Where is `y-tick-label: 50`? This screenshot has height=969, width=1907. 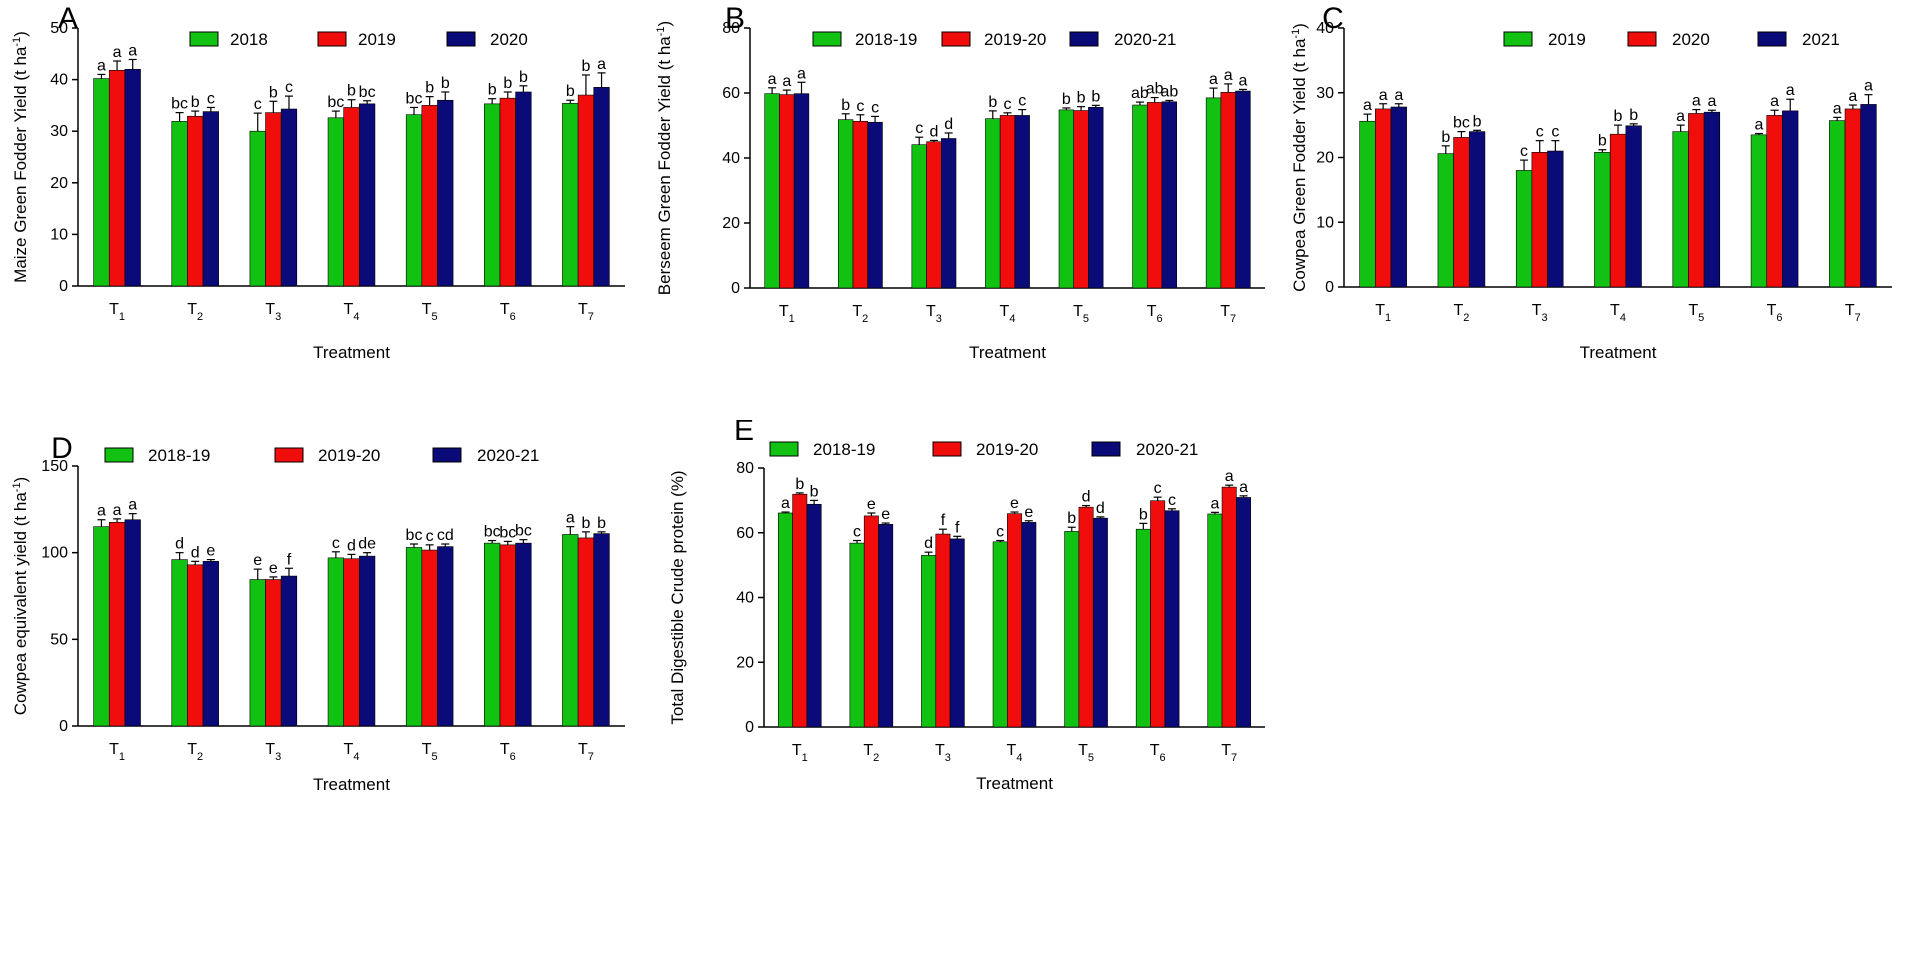
y-tick-label: 50 is located at coordinates (59, 28).